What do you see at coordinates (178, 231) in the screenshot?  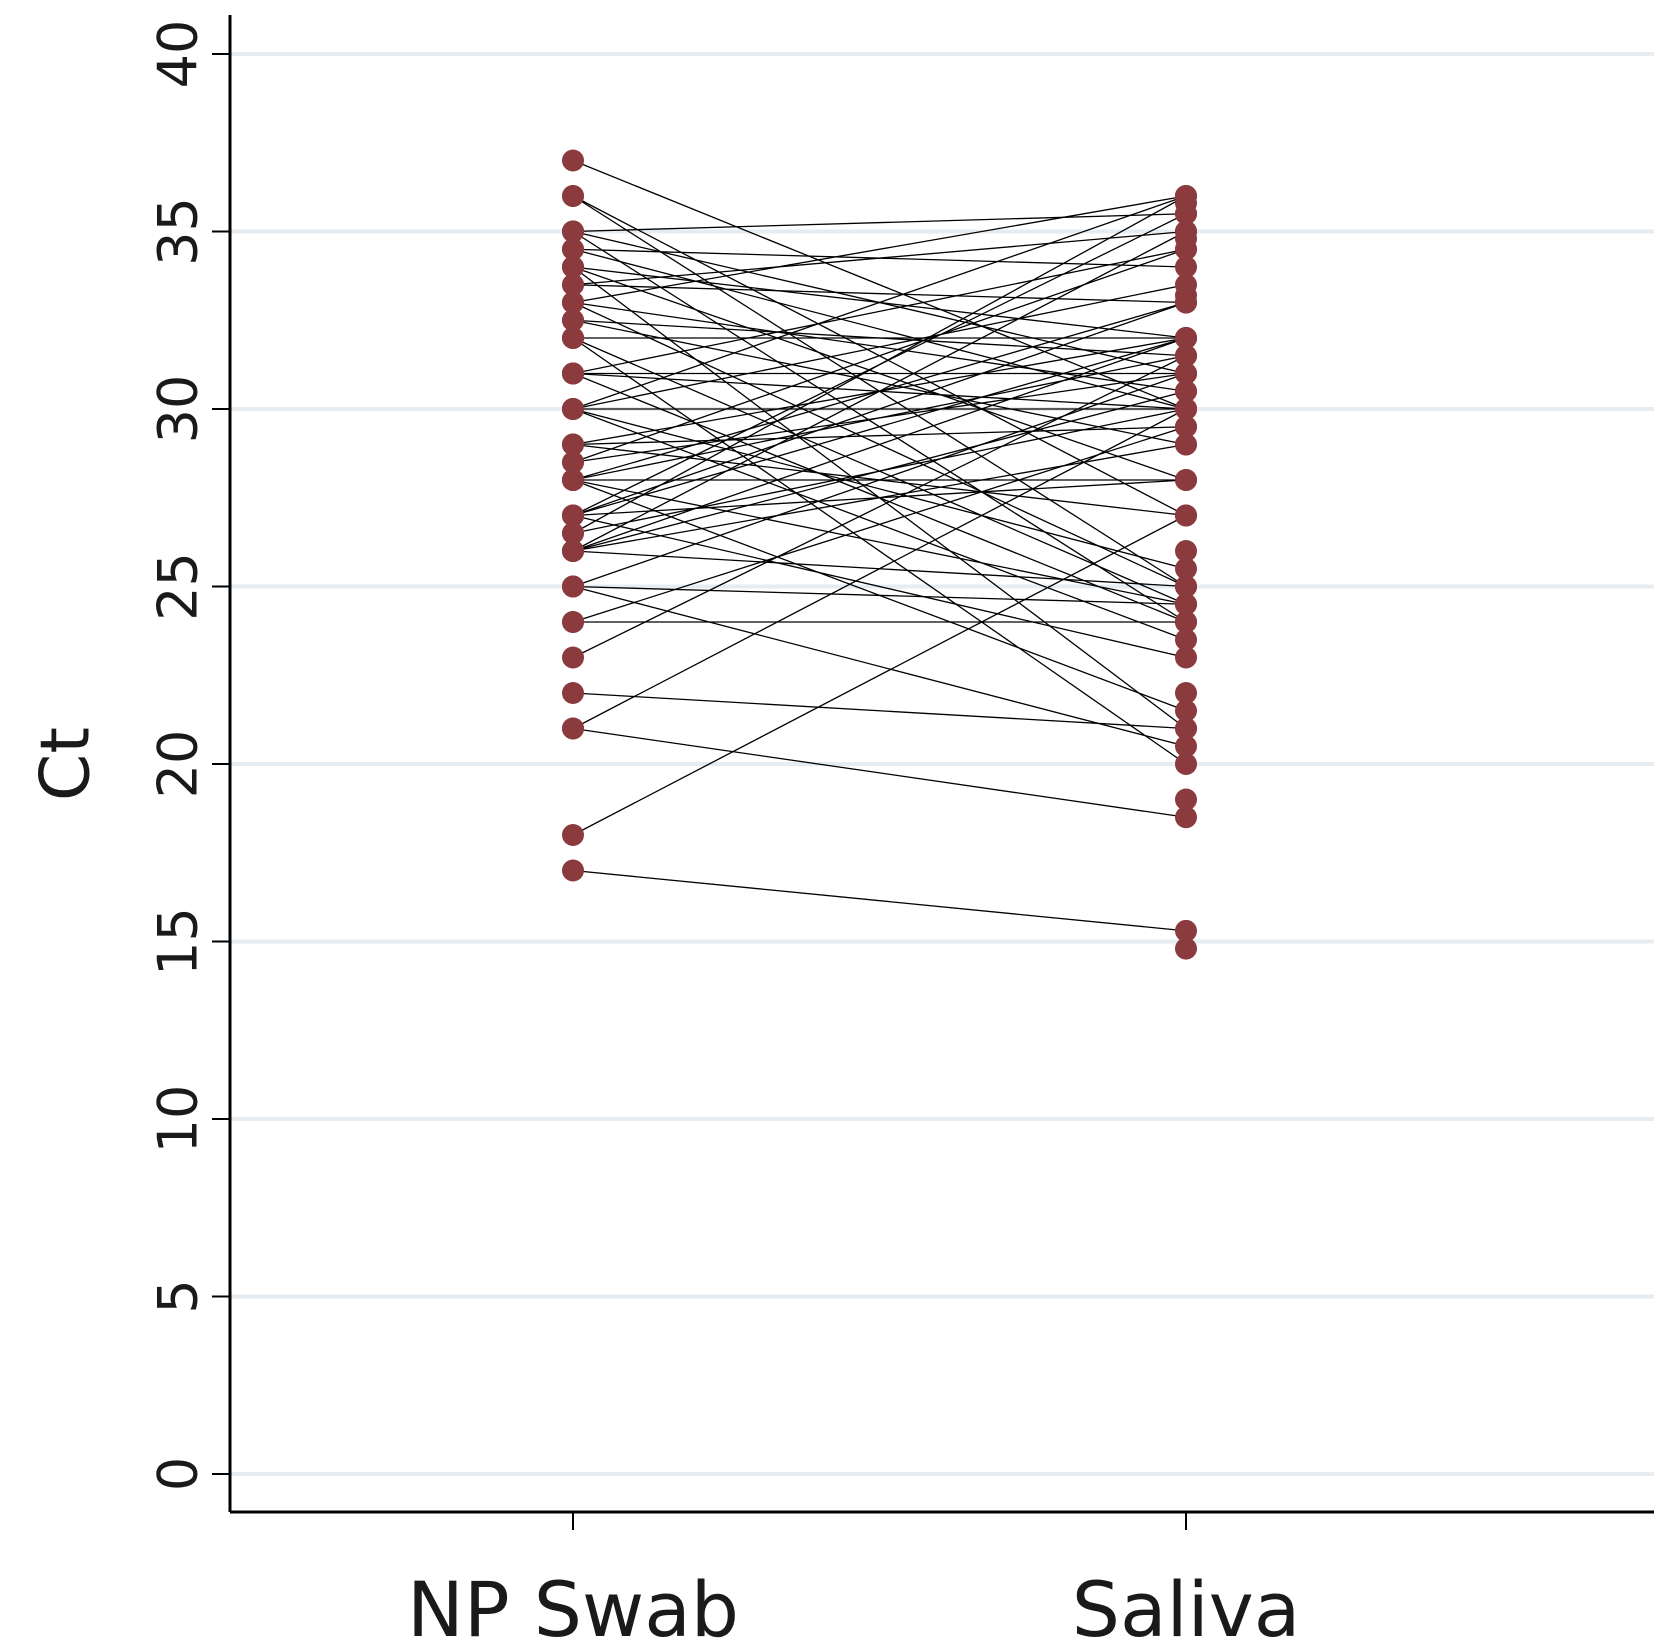 I see `y-tick-label-35: 35` at bounding box center [178, 231].